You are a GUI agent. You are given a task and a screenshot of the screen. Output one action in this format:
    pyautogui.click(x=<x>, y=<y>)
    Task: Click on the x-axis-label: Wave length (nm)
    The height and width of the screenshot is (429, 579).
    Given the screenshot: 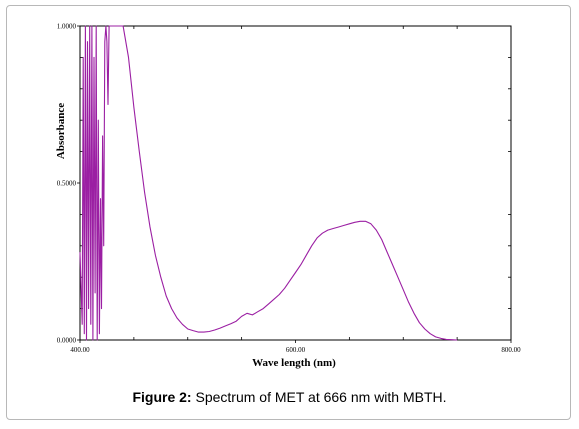 What is the action you would take?
    pyautogui.click(x=294, y=363)
    